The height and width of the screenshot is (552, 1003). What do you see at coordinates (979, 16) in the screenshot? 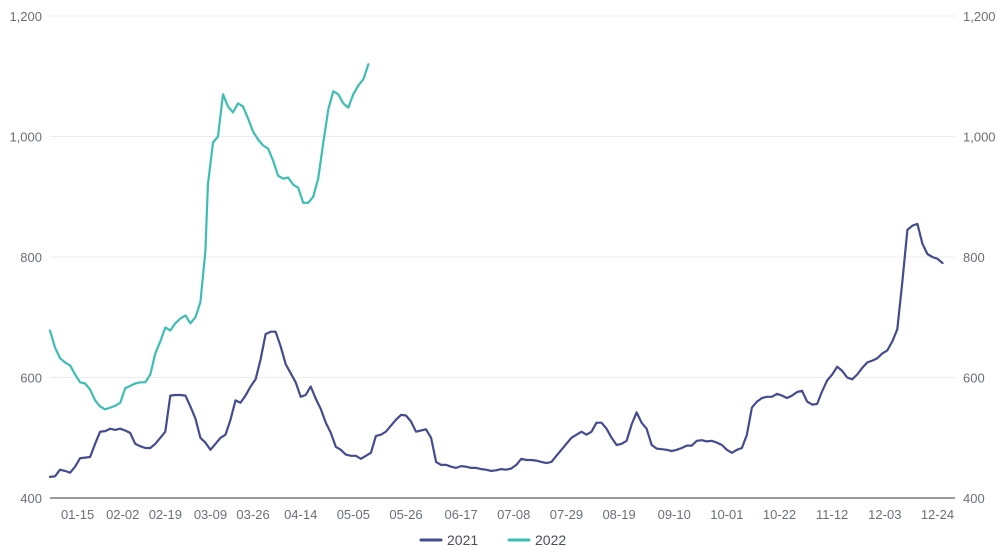
I see `y-tick-label-right: 1,200` at bounding box center [979, 16].